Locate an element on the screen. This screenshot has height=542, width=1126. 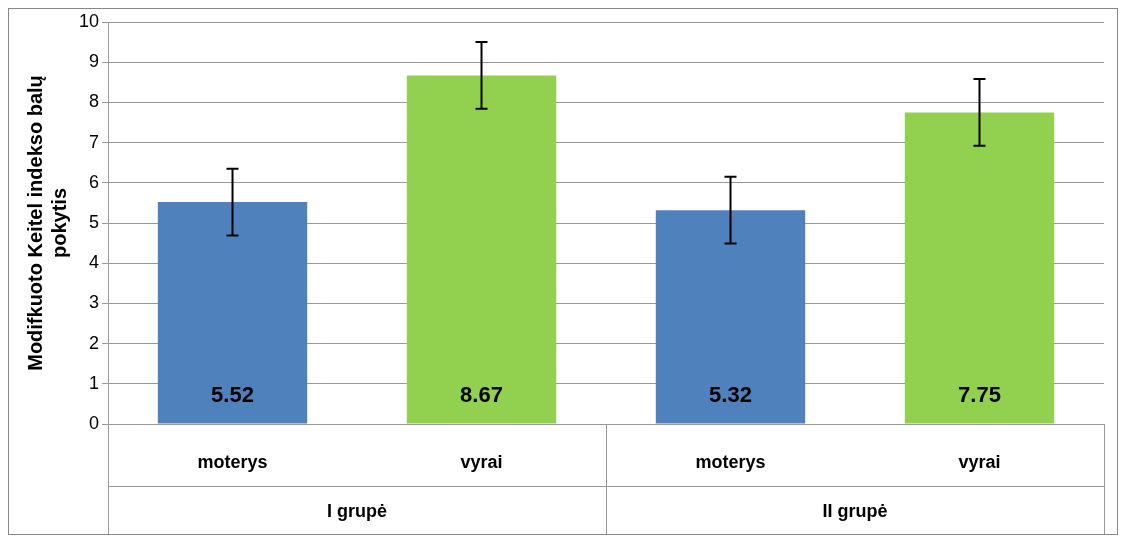
y-tick-label: 3 is located at coordinates (94, 302).